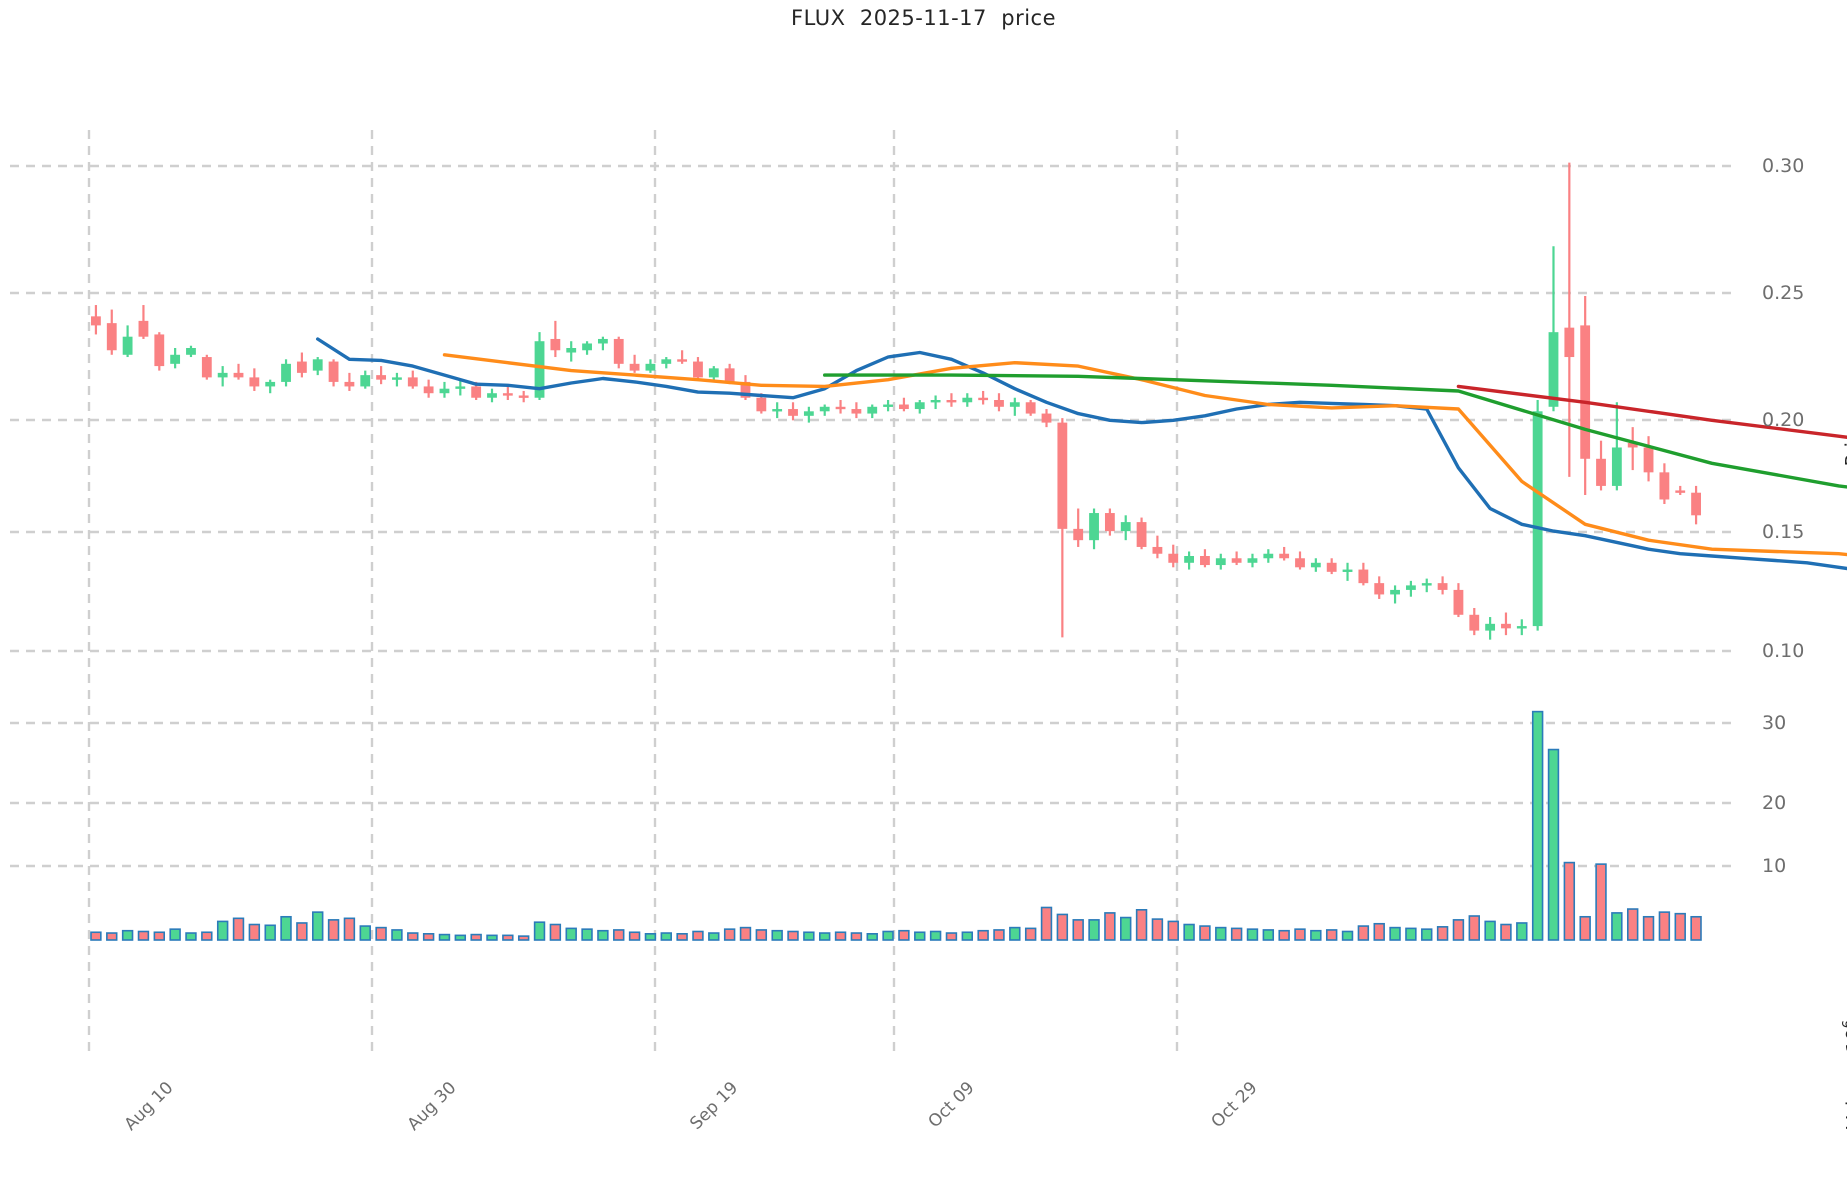  I want to click on price-tick-label: 0.30, so click(1783, 166).